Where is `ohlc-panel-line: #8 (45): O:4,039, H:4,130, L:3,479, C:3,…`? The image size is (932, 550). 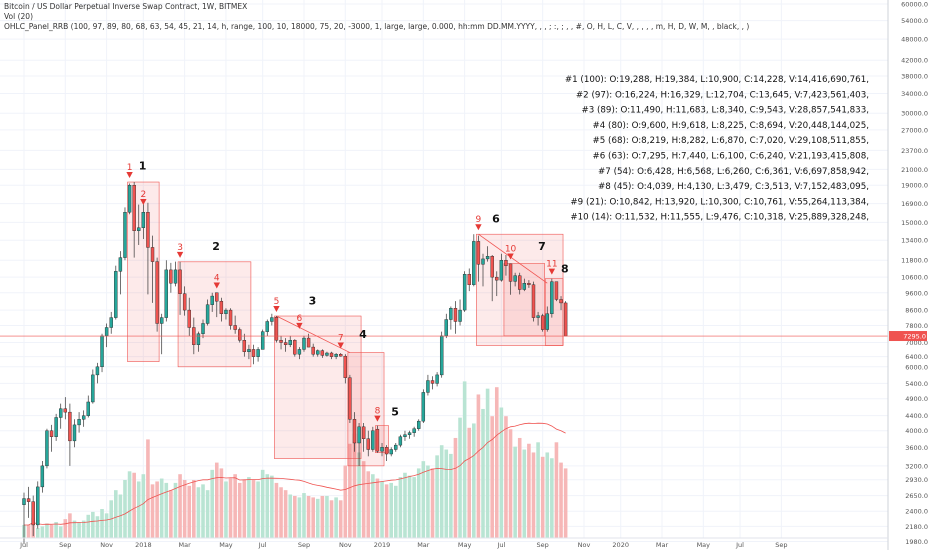
ohlc-panel-line: #8 (45): O:4,039, H:4,130, L:3,479, C:3,… is located at coordinates (733, 187).